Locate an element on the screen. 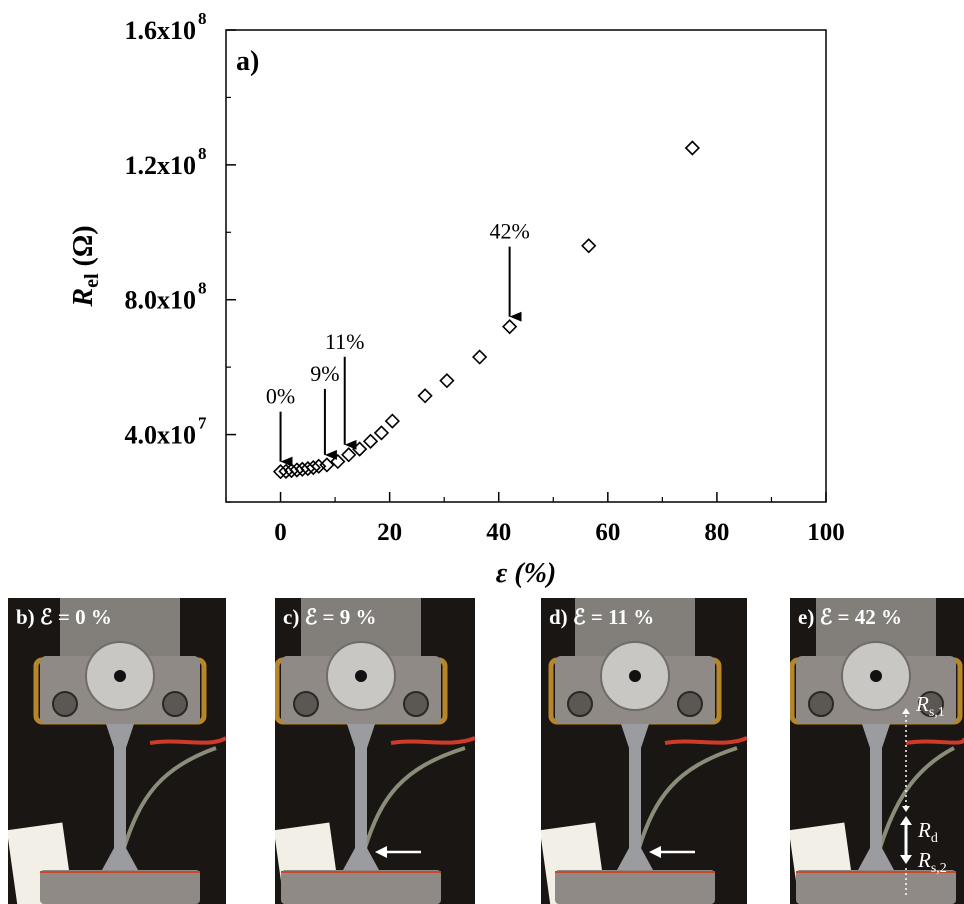  photo-label-b: b) ℰ = 0 % is located at coordinates (64, 617).